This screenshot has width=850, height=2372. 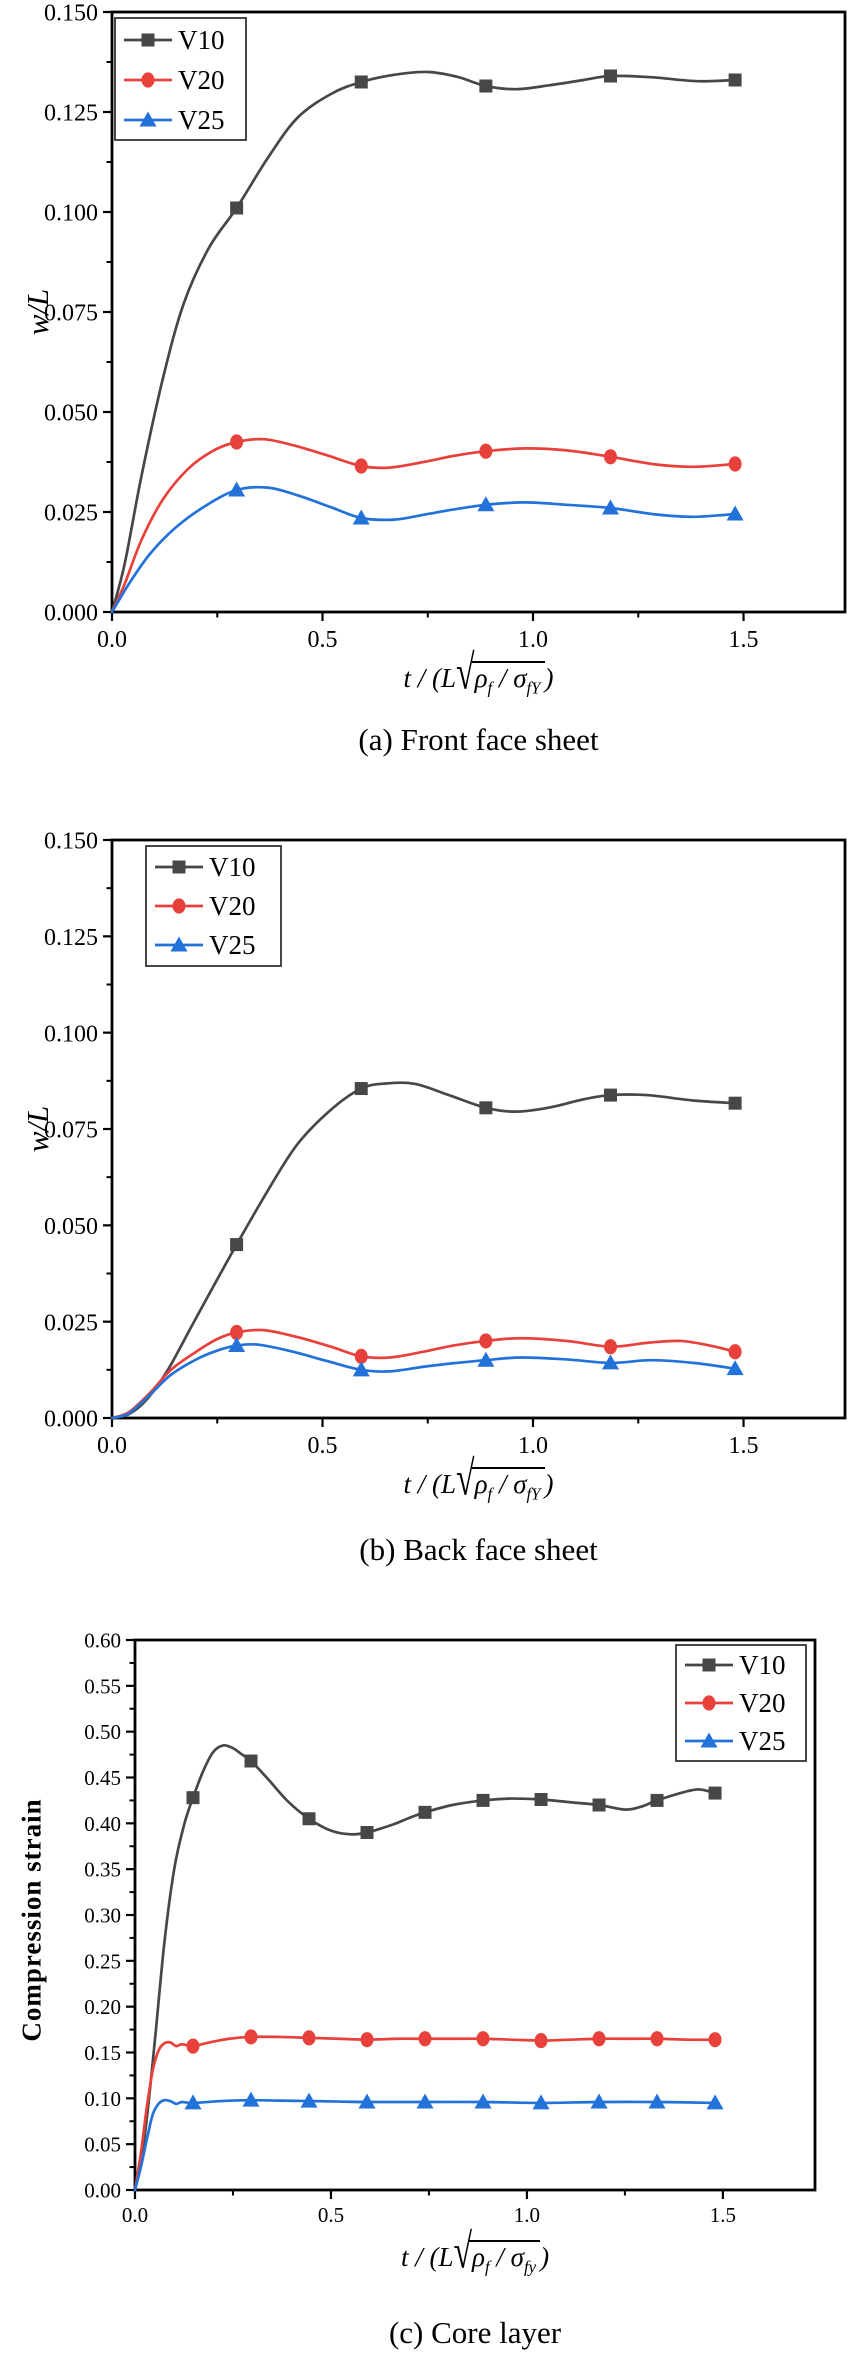 What do you see at coordinates (102, 1916) in the screenshot?
I see `y-tick-label: 0.30` at bounding box center [102, 1916].